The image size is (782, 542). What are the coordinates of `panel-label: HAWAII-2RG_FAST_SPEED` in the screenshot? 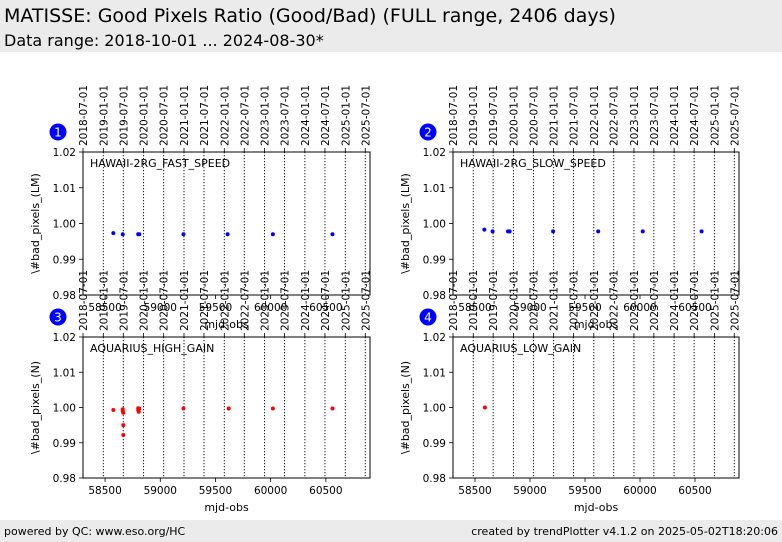 It's located at (160, 163).